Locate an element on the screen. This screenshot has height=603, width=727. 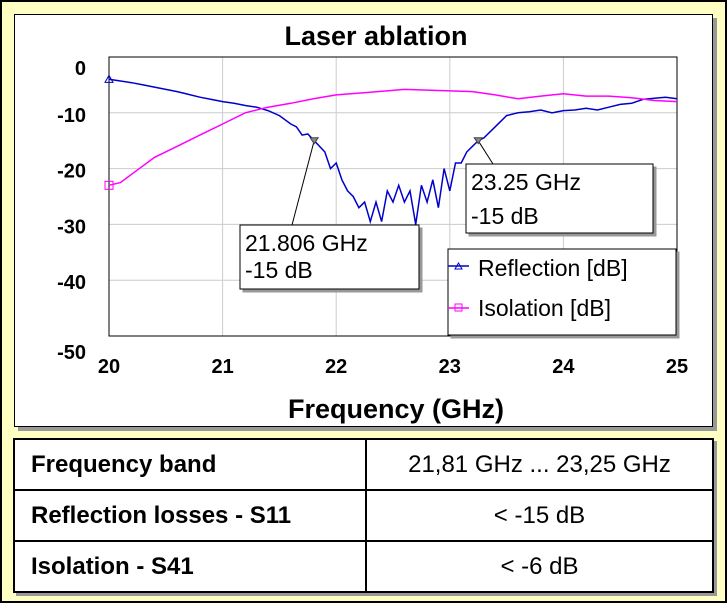
legend-isolation-label: Isolation [dB] is located at coordinates (544, 308).